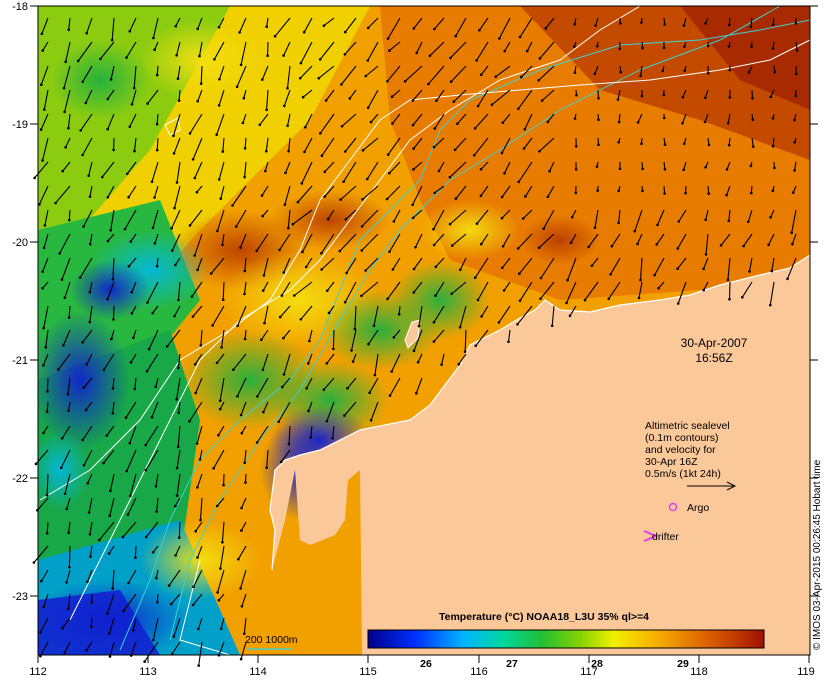 The width and height of the screenshot is (840, 685). What do you see at coordinates (680, 450) in the screenshot?
I see `legend-line: and velocity for` at bounding box center [680, 450].